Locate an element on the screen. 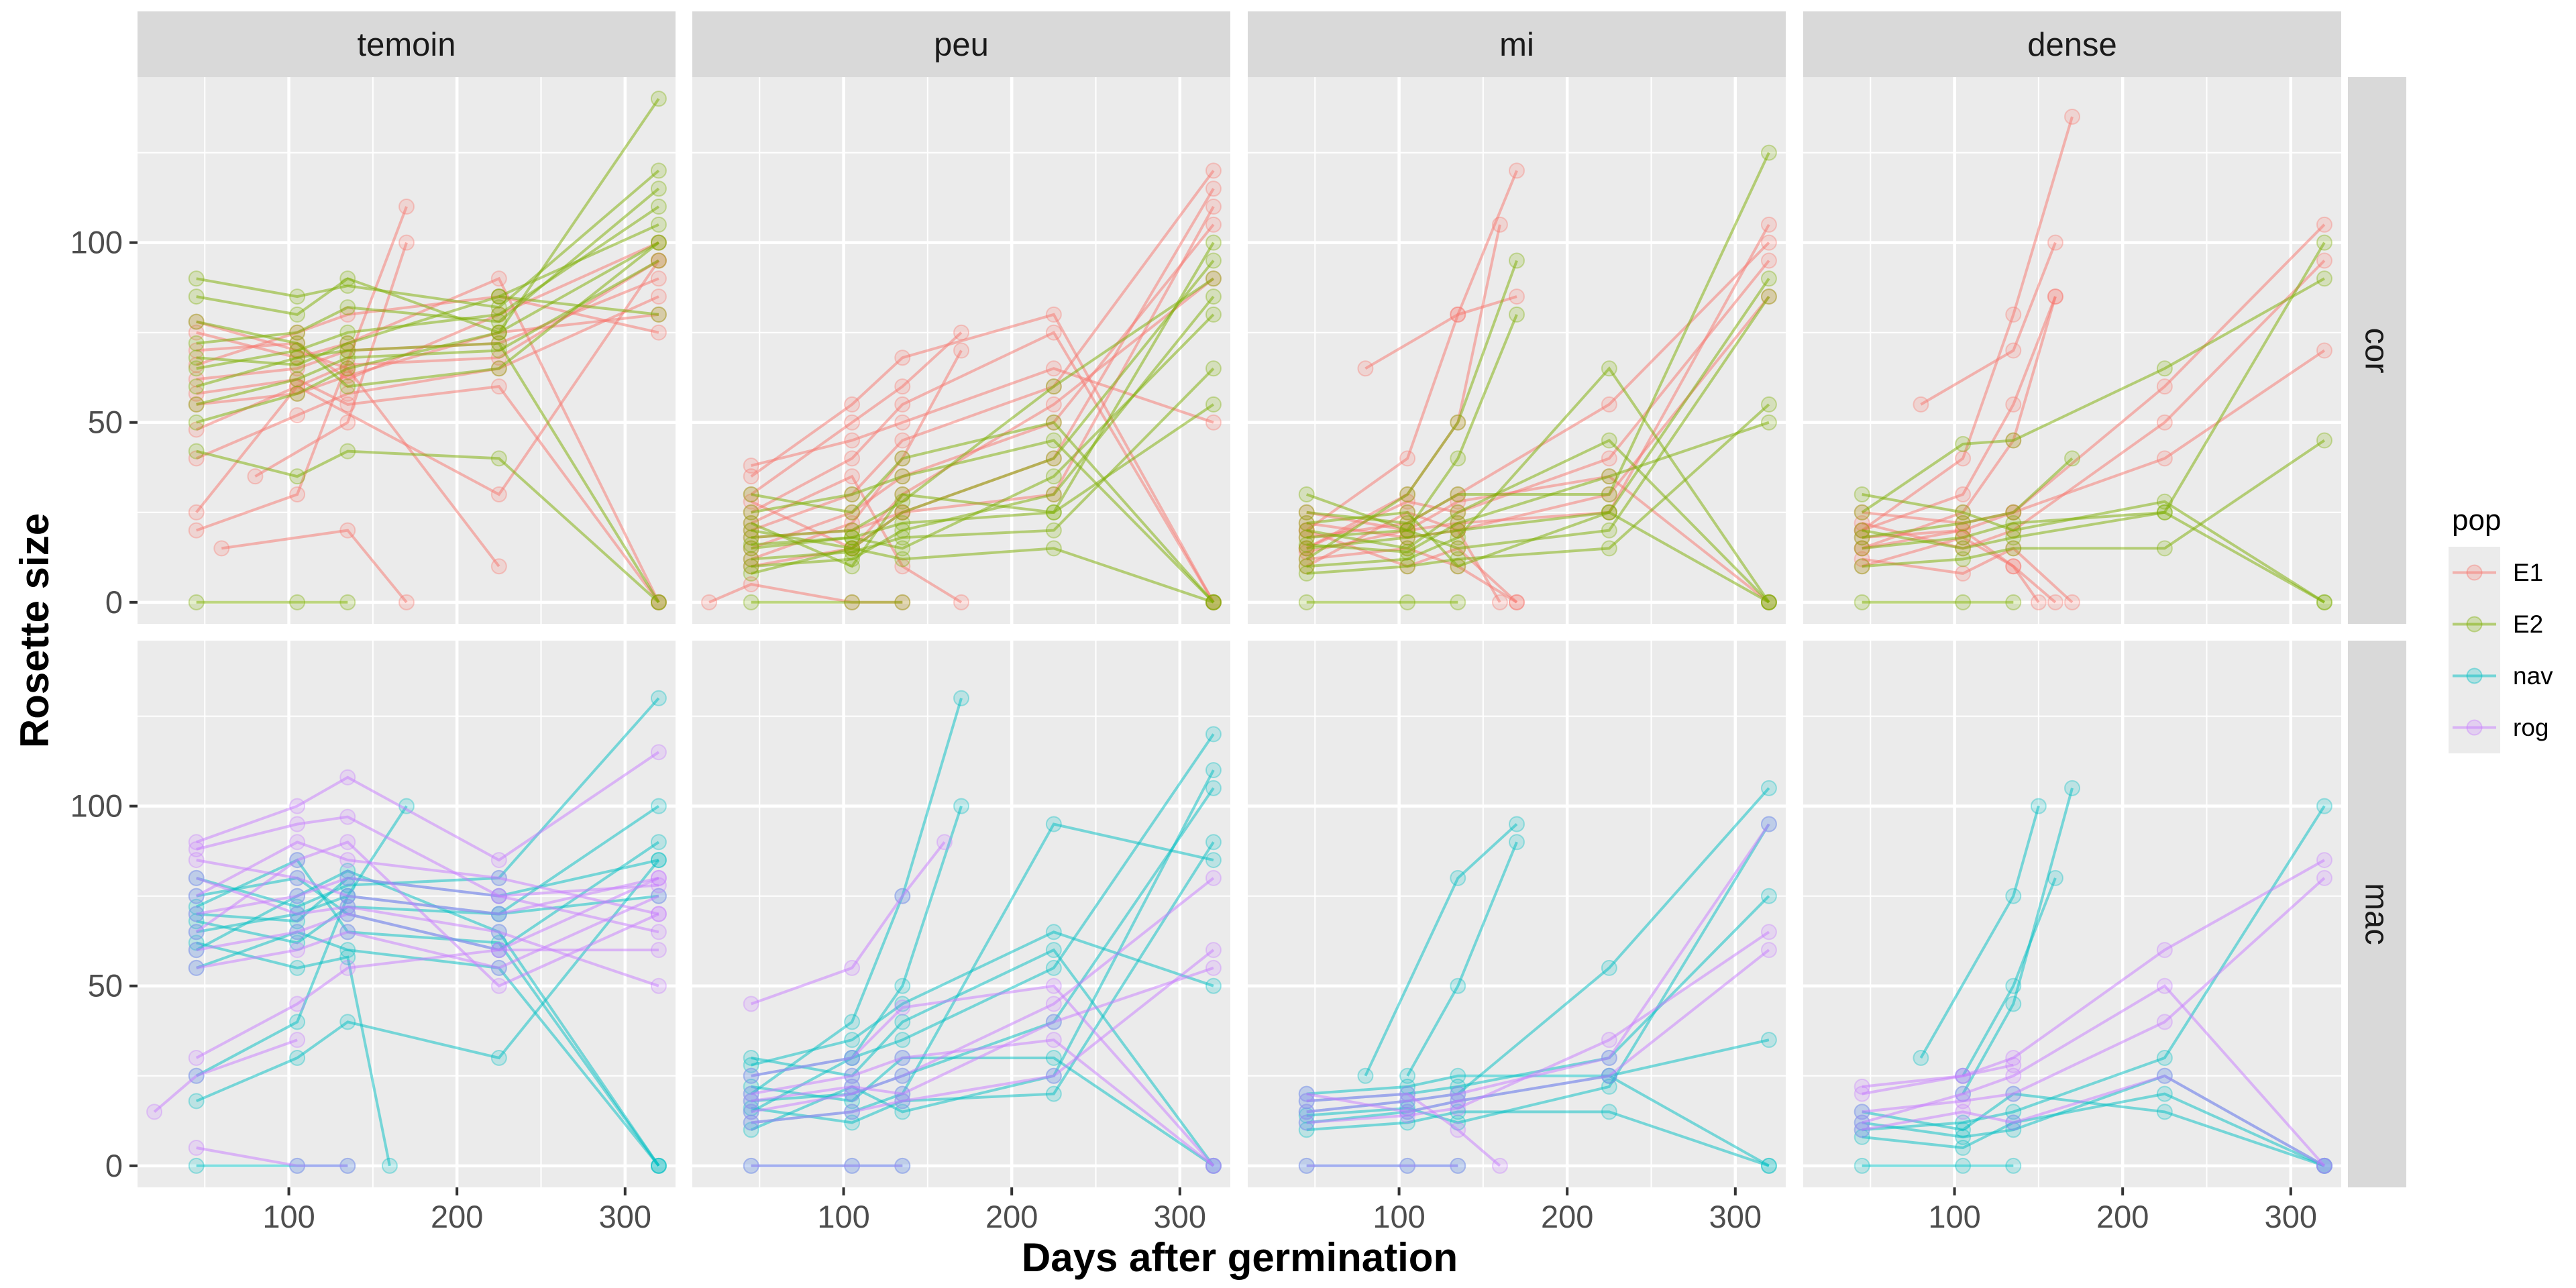  legend-keys: E1 E2 nav rog is located at coordinates (2501, 650).